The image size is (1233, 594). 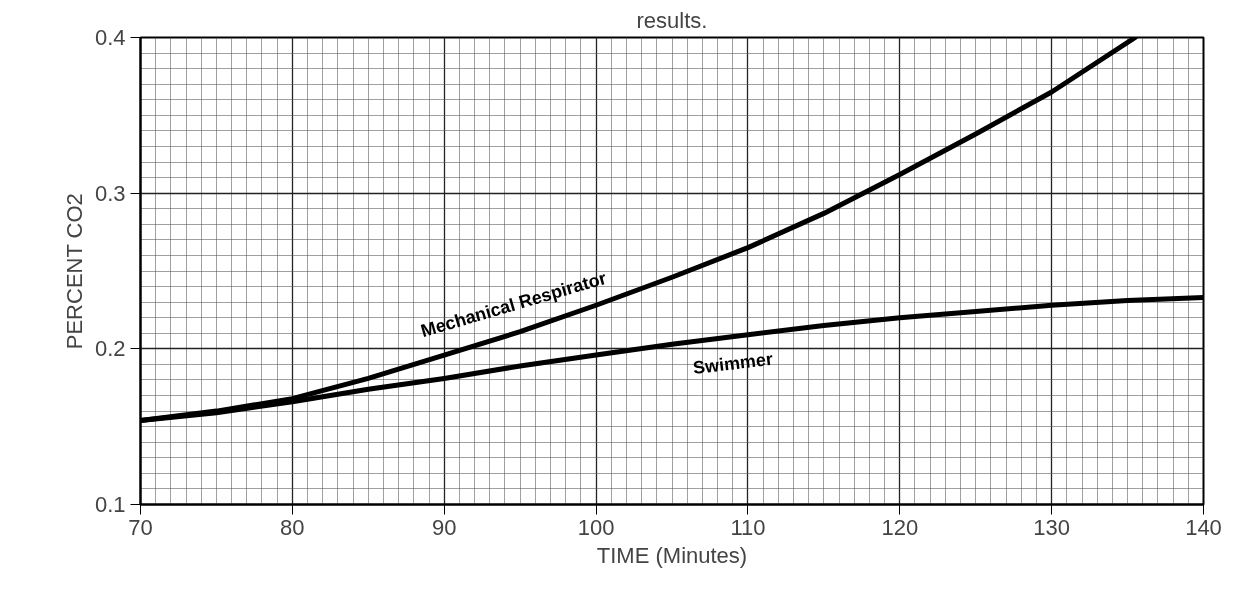 I want to click on chart-title: results., so click(x=672, y=20).